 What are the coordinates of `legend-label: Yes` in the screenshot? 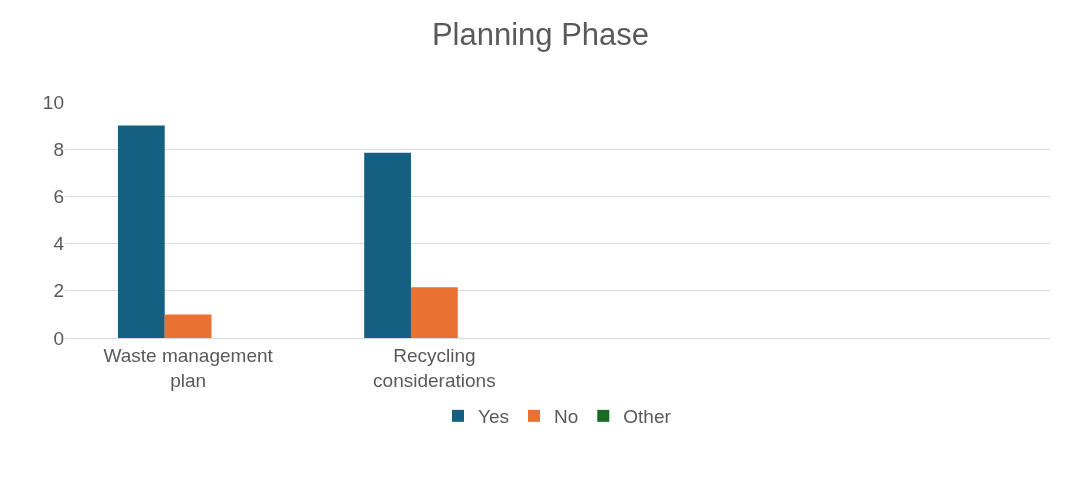 It's located at (493, 417).